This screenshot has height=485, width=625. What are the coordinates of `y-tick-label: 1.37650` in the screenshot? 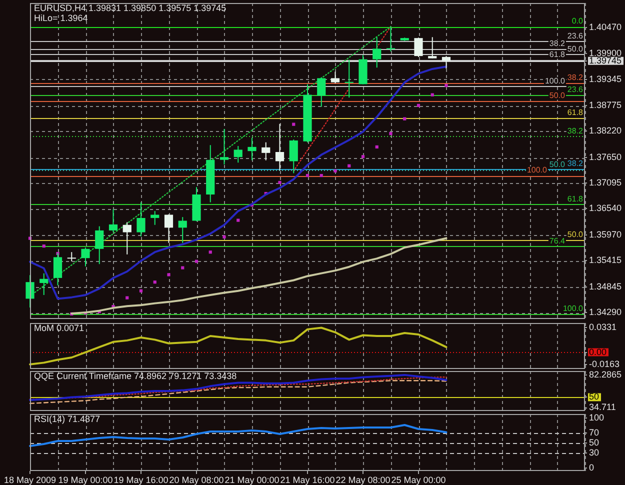 It's located at (605, 157).